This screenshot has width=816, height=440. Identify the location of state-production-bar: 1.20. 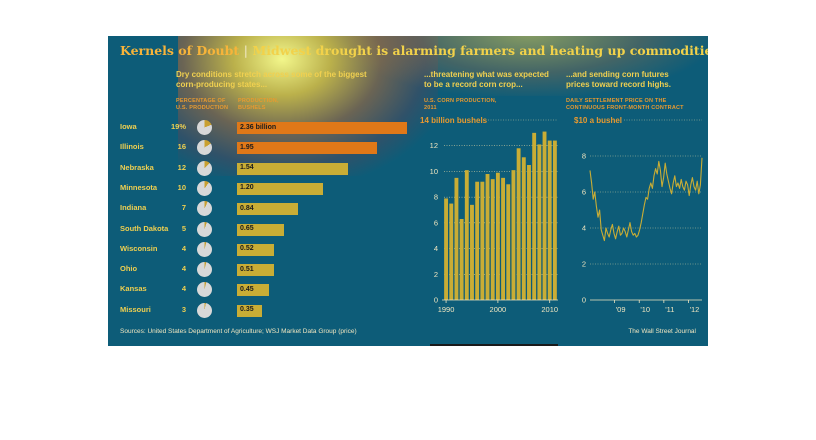
(280, 188).